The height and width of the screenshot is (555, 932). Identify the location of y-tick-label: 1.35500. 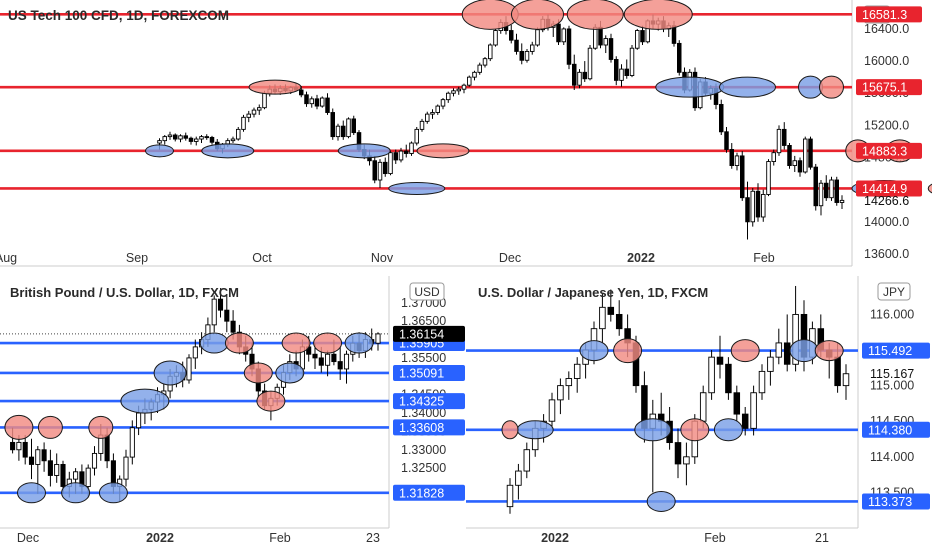
(423, 358).